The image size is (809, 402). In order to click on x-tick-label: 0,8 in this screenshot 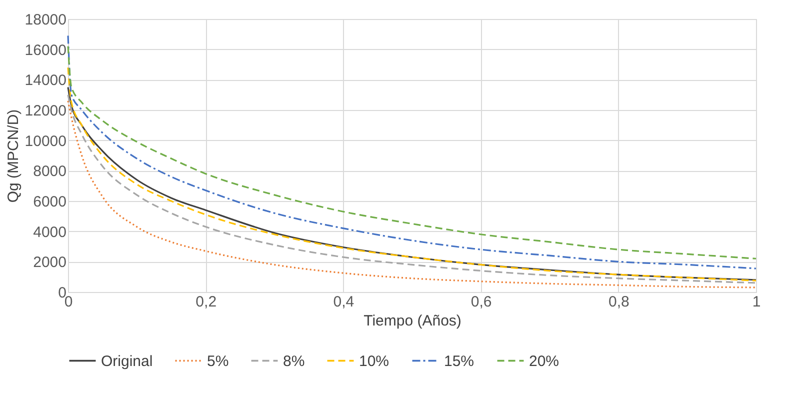, I will do `click(619, 302)`.